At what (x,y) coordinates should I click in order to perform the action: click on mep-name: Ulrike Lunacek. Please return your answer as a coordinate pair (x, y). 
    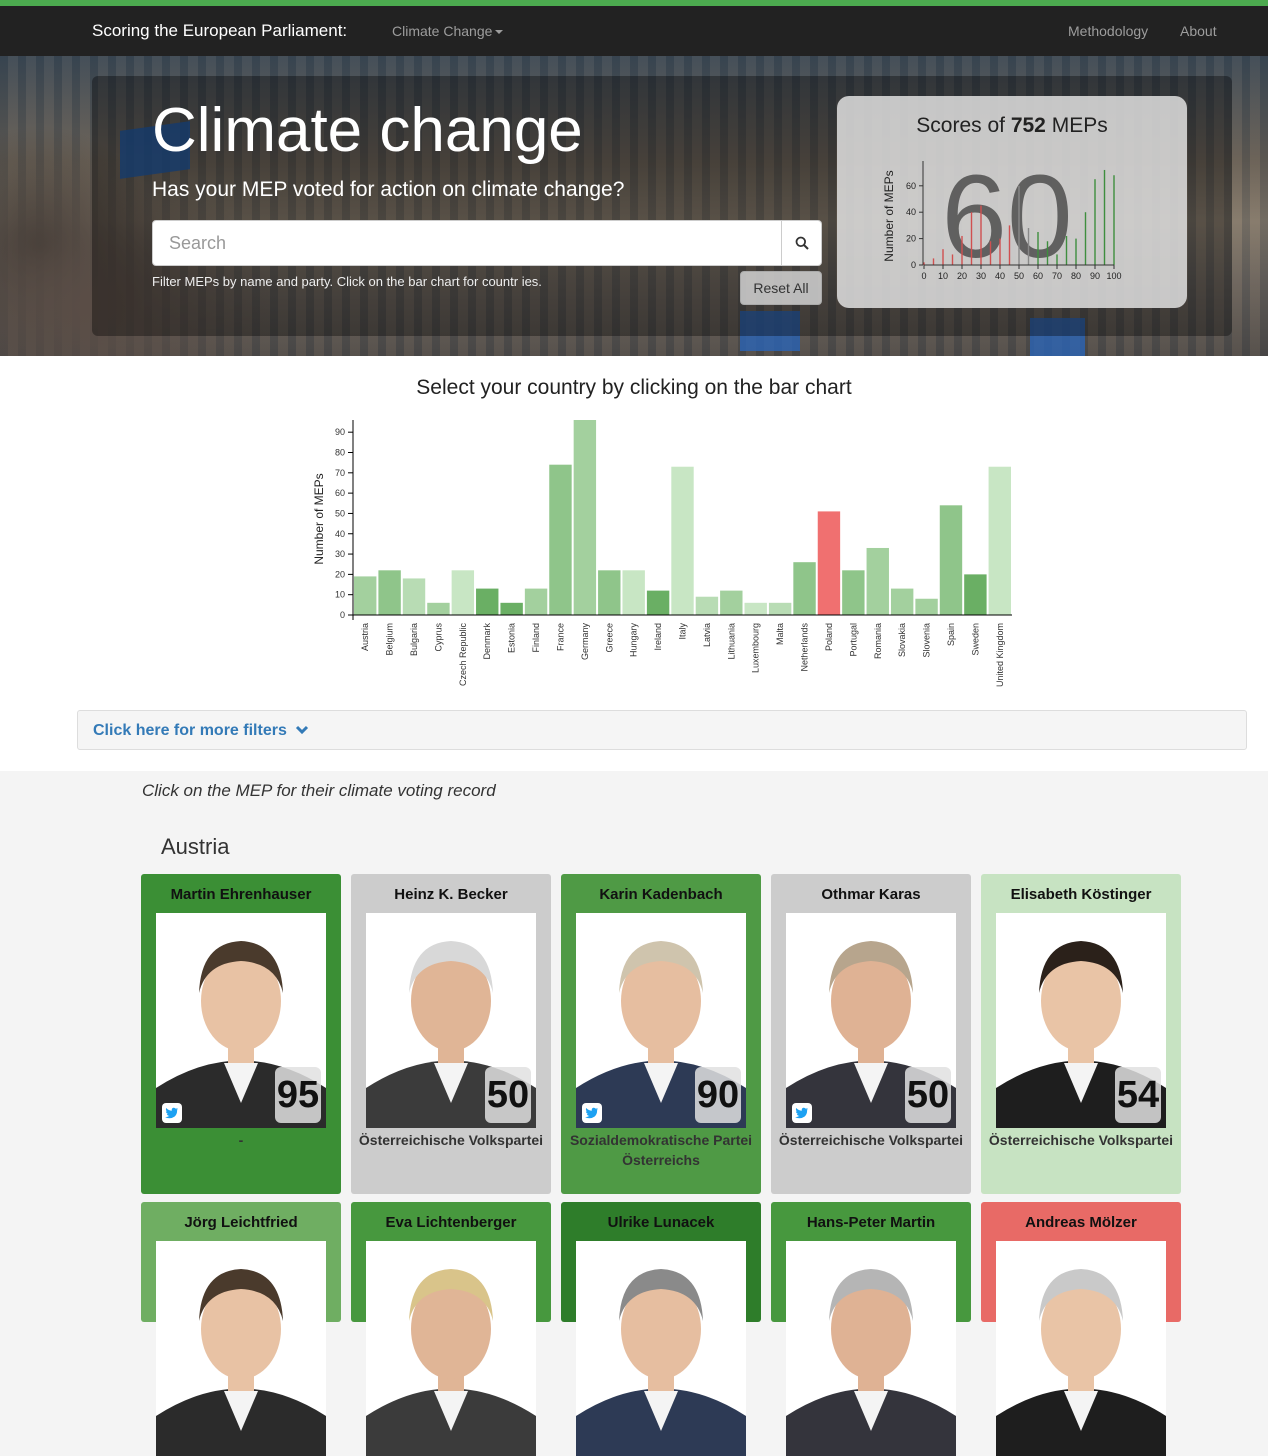
    Looking at the image, I should click on (661, 1224).